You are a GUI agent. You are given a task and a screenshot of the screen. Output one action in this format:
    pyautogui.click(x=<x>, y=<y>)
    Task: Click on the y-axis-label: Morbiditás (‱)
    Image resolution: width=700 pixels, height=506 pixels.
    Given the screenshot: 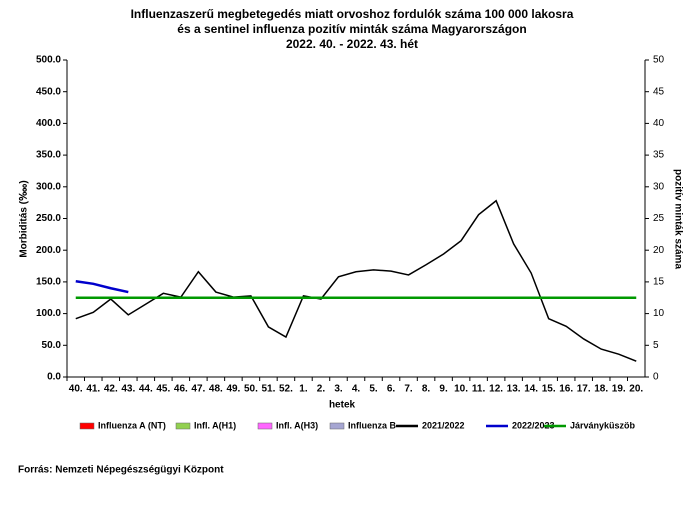 What is the action you would take?
    pyautogui.click(x=24, y=218)
    